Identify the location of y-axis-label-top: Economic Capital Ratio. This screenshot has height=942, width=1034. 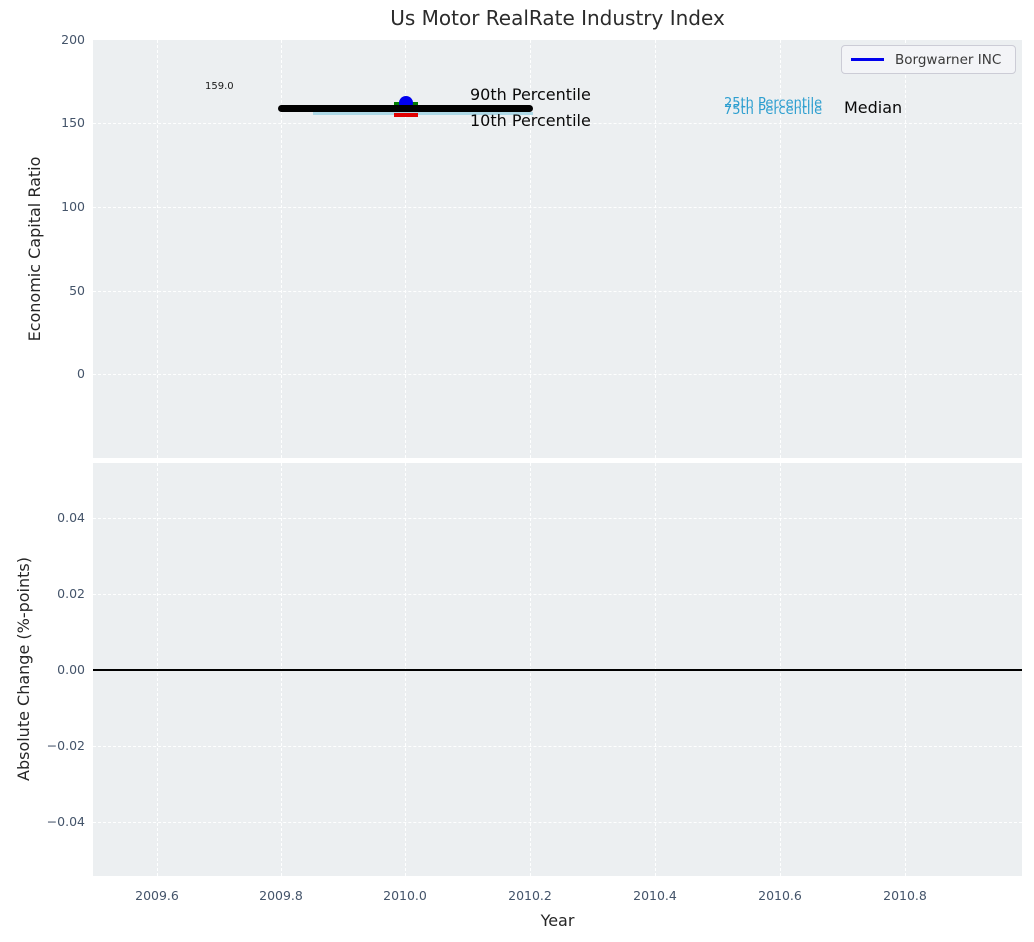
(34, 249).